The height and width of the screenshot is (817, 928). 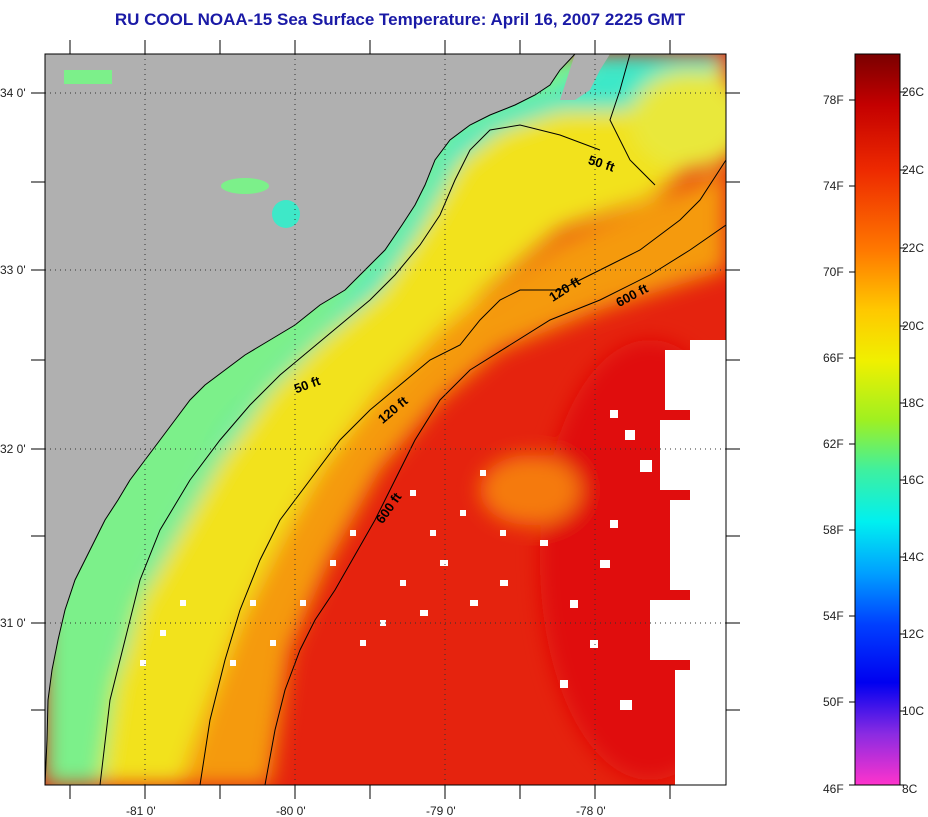 What do you see at coordinates (141, 810) in the screenshot?
I see `lon-label-81: -81 0'` at bounding box center [141, 810].